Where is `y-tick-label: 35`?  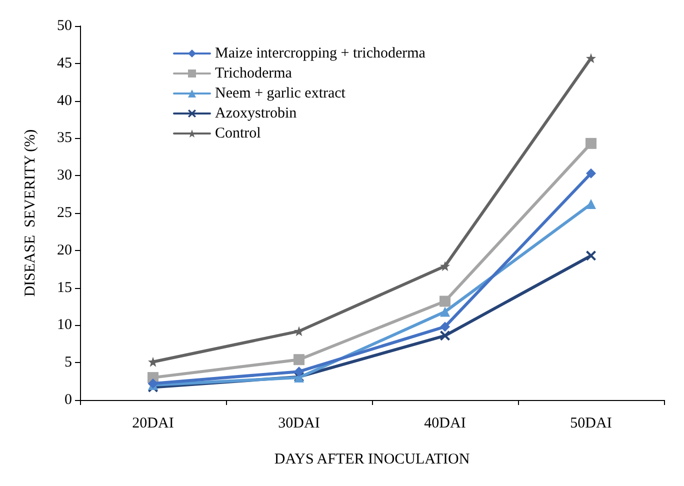 y-tick-label: 35 is located at coordinates (64, 138).